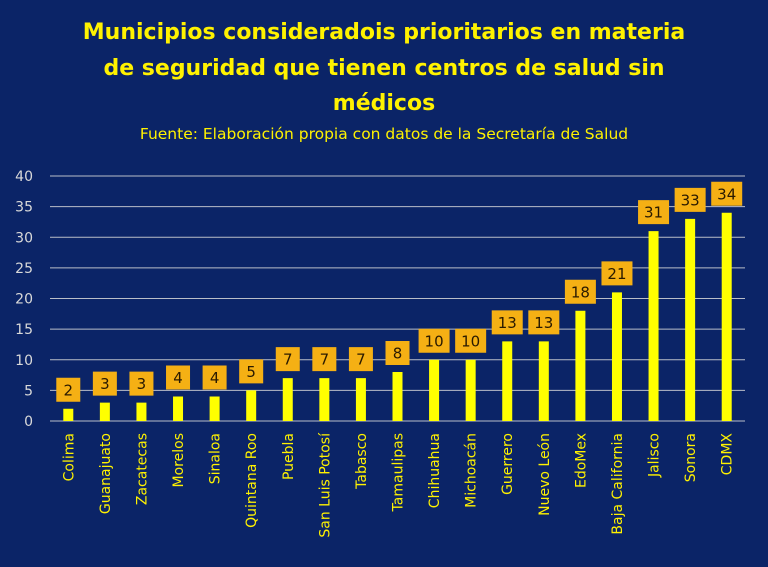 Image resolution: width=768 pixels, height=567 pixels. I want to click on data-label: 31, so click(653, 213).